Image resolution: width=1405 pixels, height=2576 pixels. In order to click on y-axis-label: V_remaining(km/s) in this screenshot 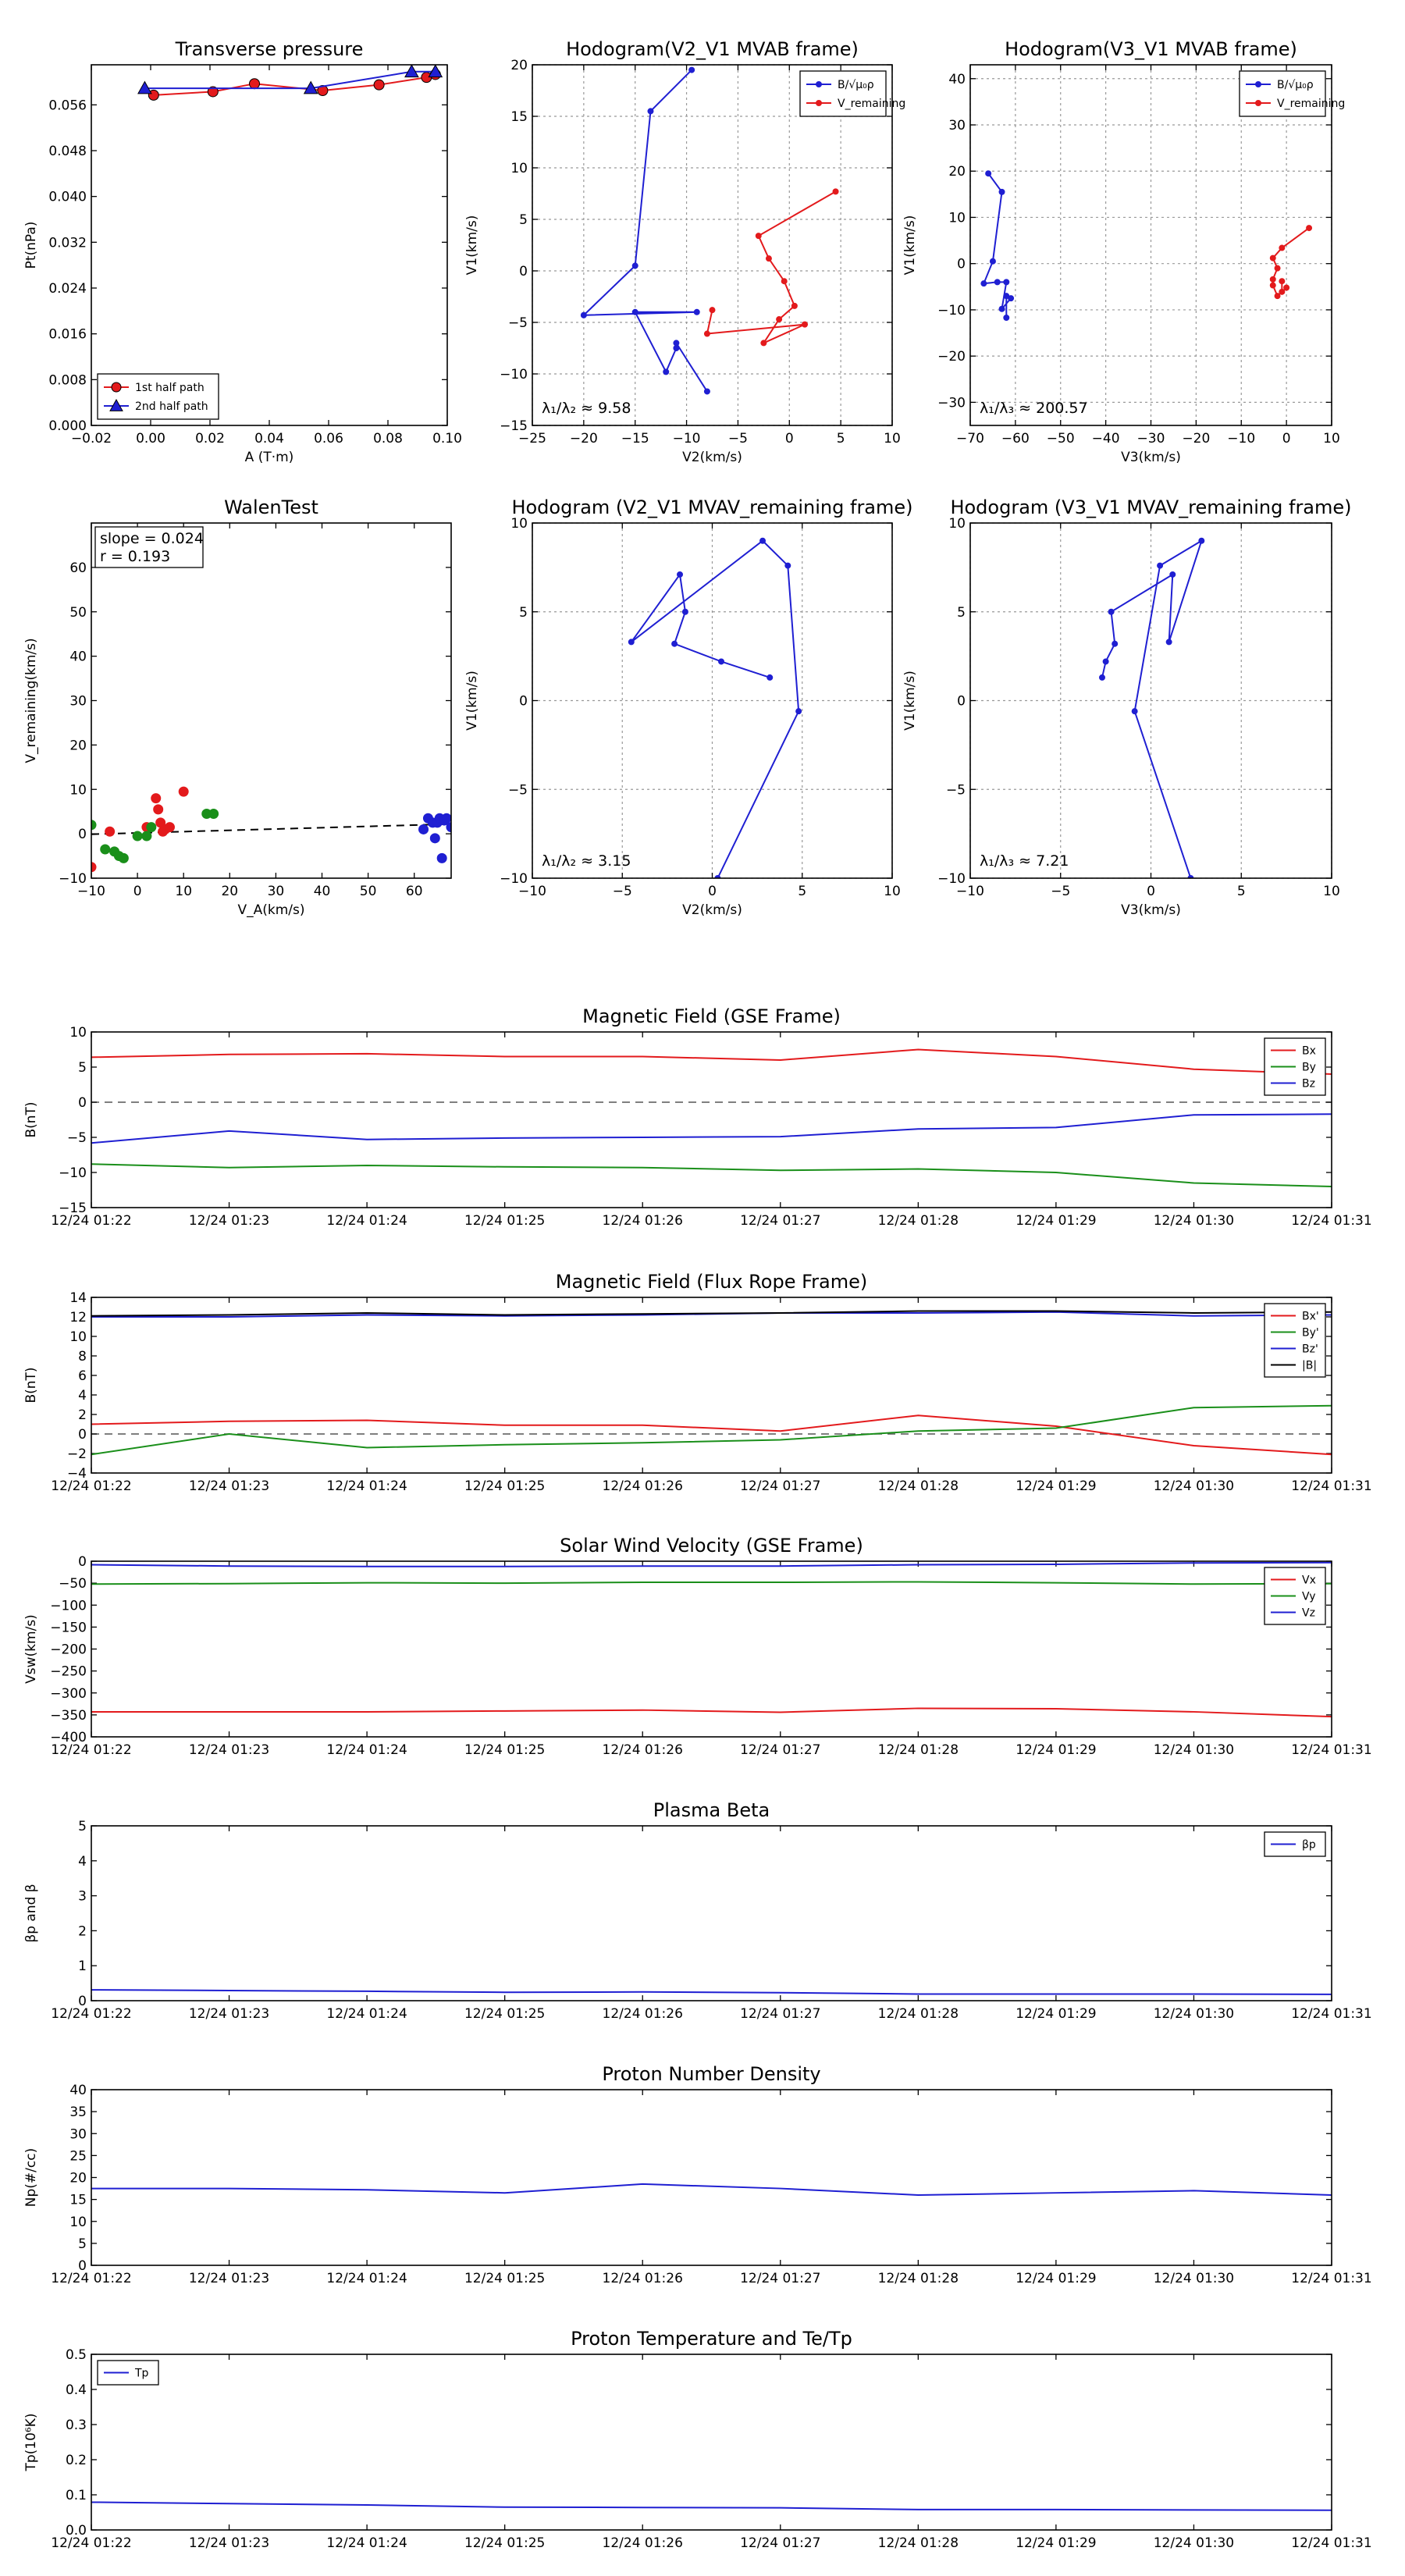, I will do `click(31, 700)`.